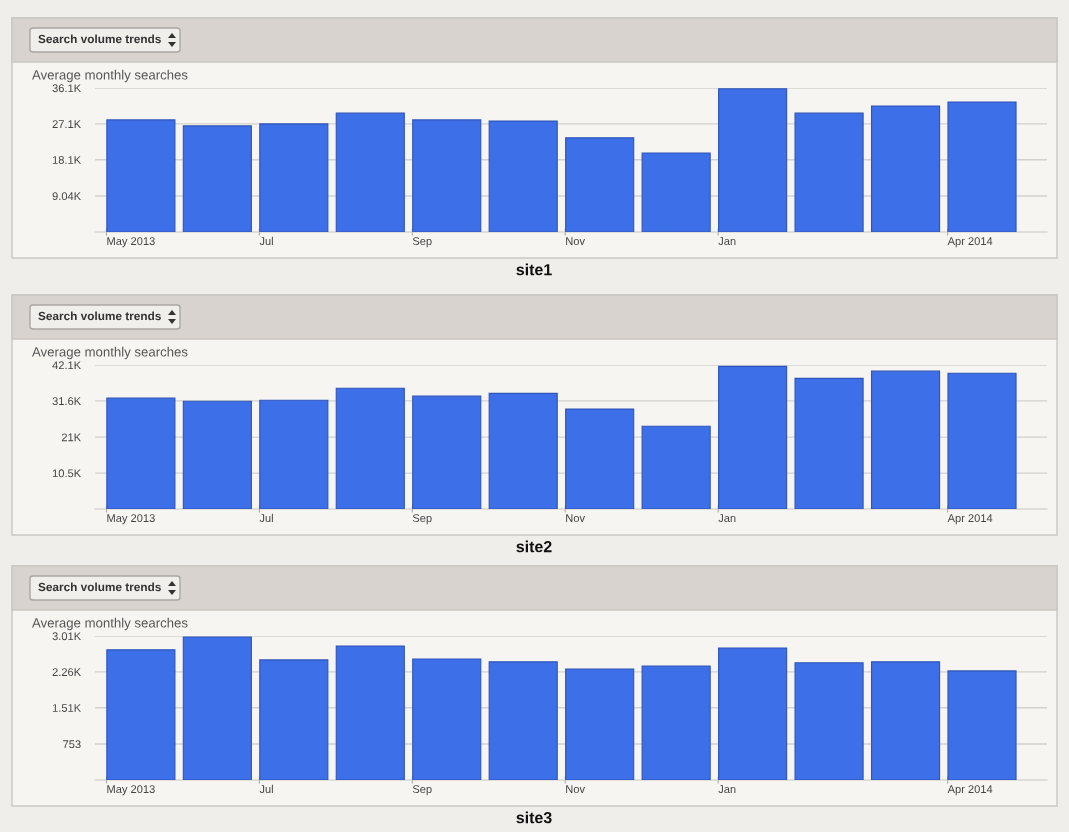  What do you see at coordinates (66, 365) in the screenshot?
I see `y-tick-label: 42.1K` at bounding box center [66, 365].